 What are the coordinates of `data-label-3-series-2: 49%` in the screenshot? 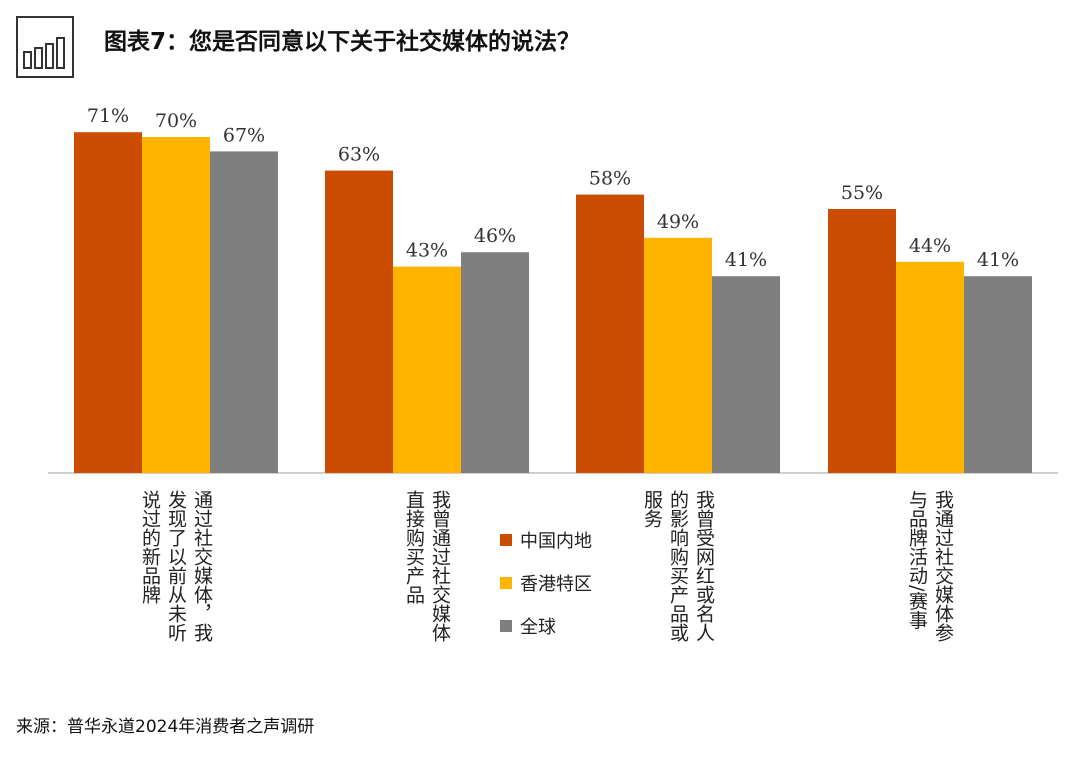 It's located at (678, 222).